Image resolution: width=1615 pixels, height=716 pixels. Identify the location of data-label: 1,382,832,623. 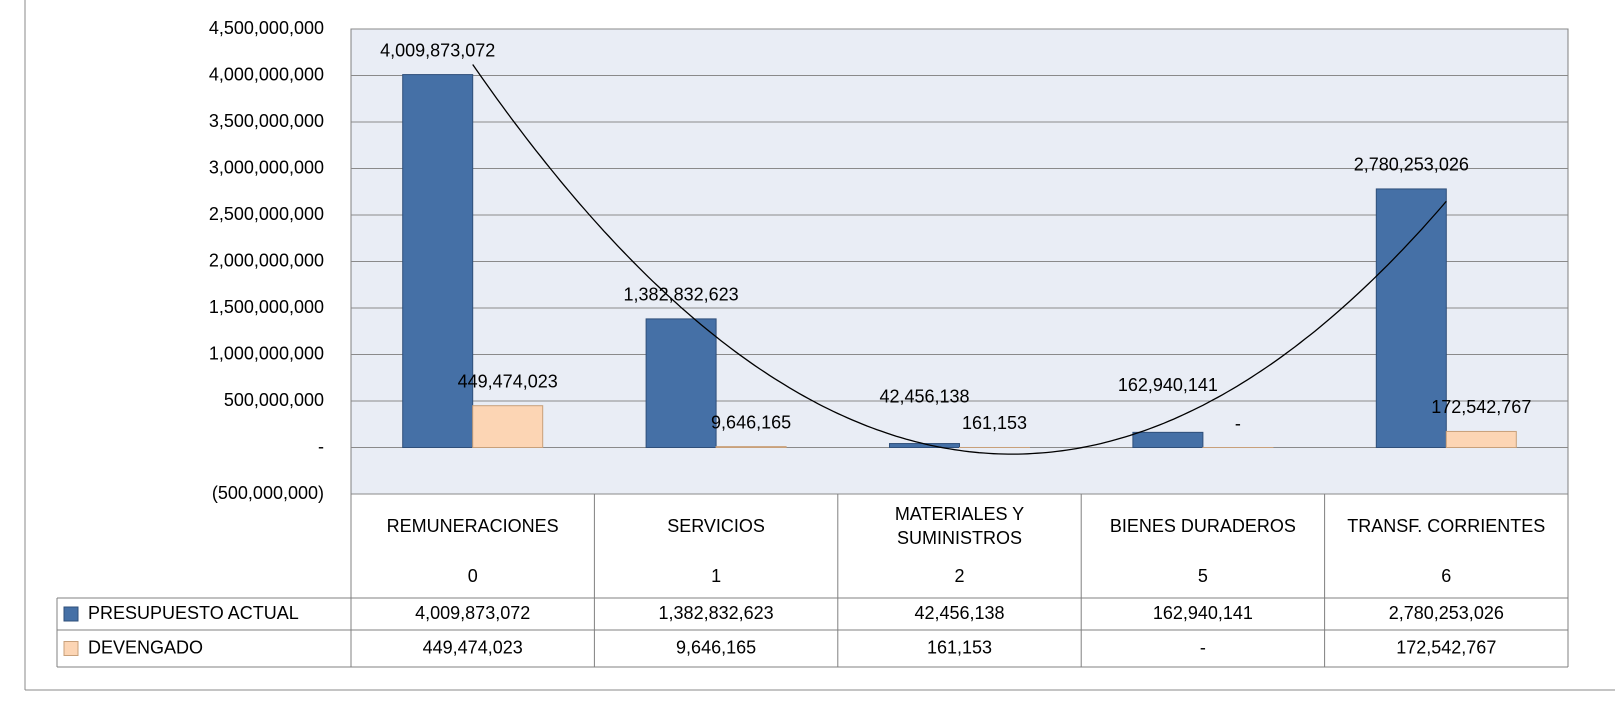
(681, 295).